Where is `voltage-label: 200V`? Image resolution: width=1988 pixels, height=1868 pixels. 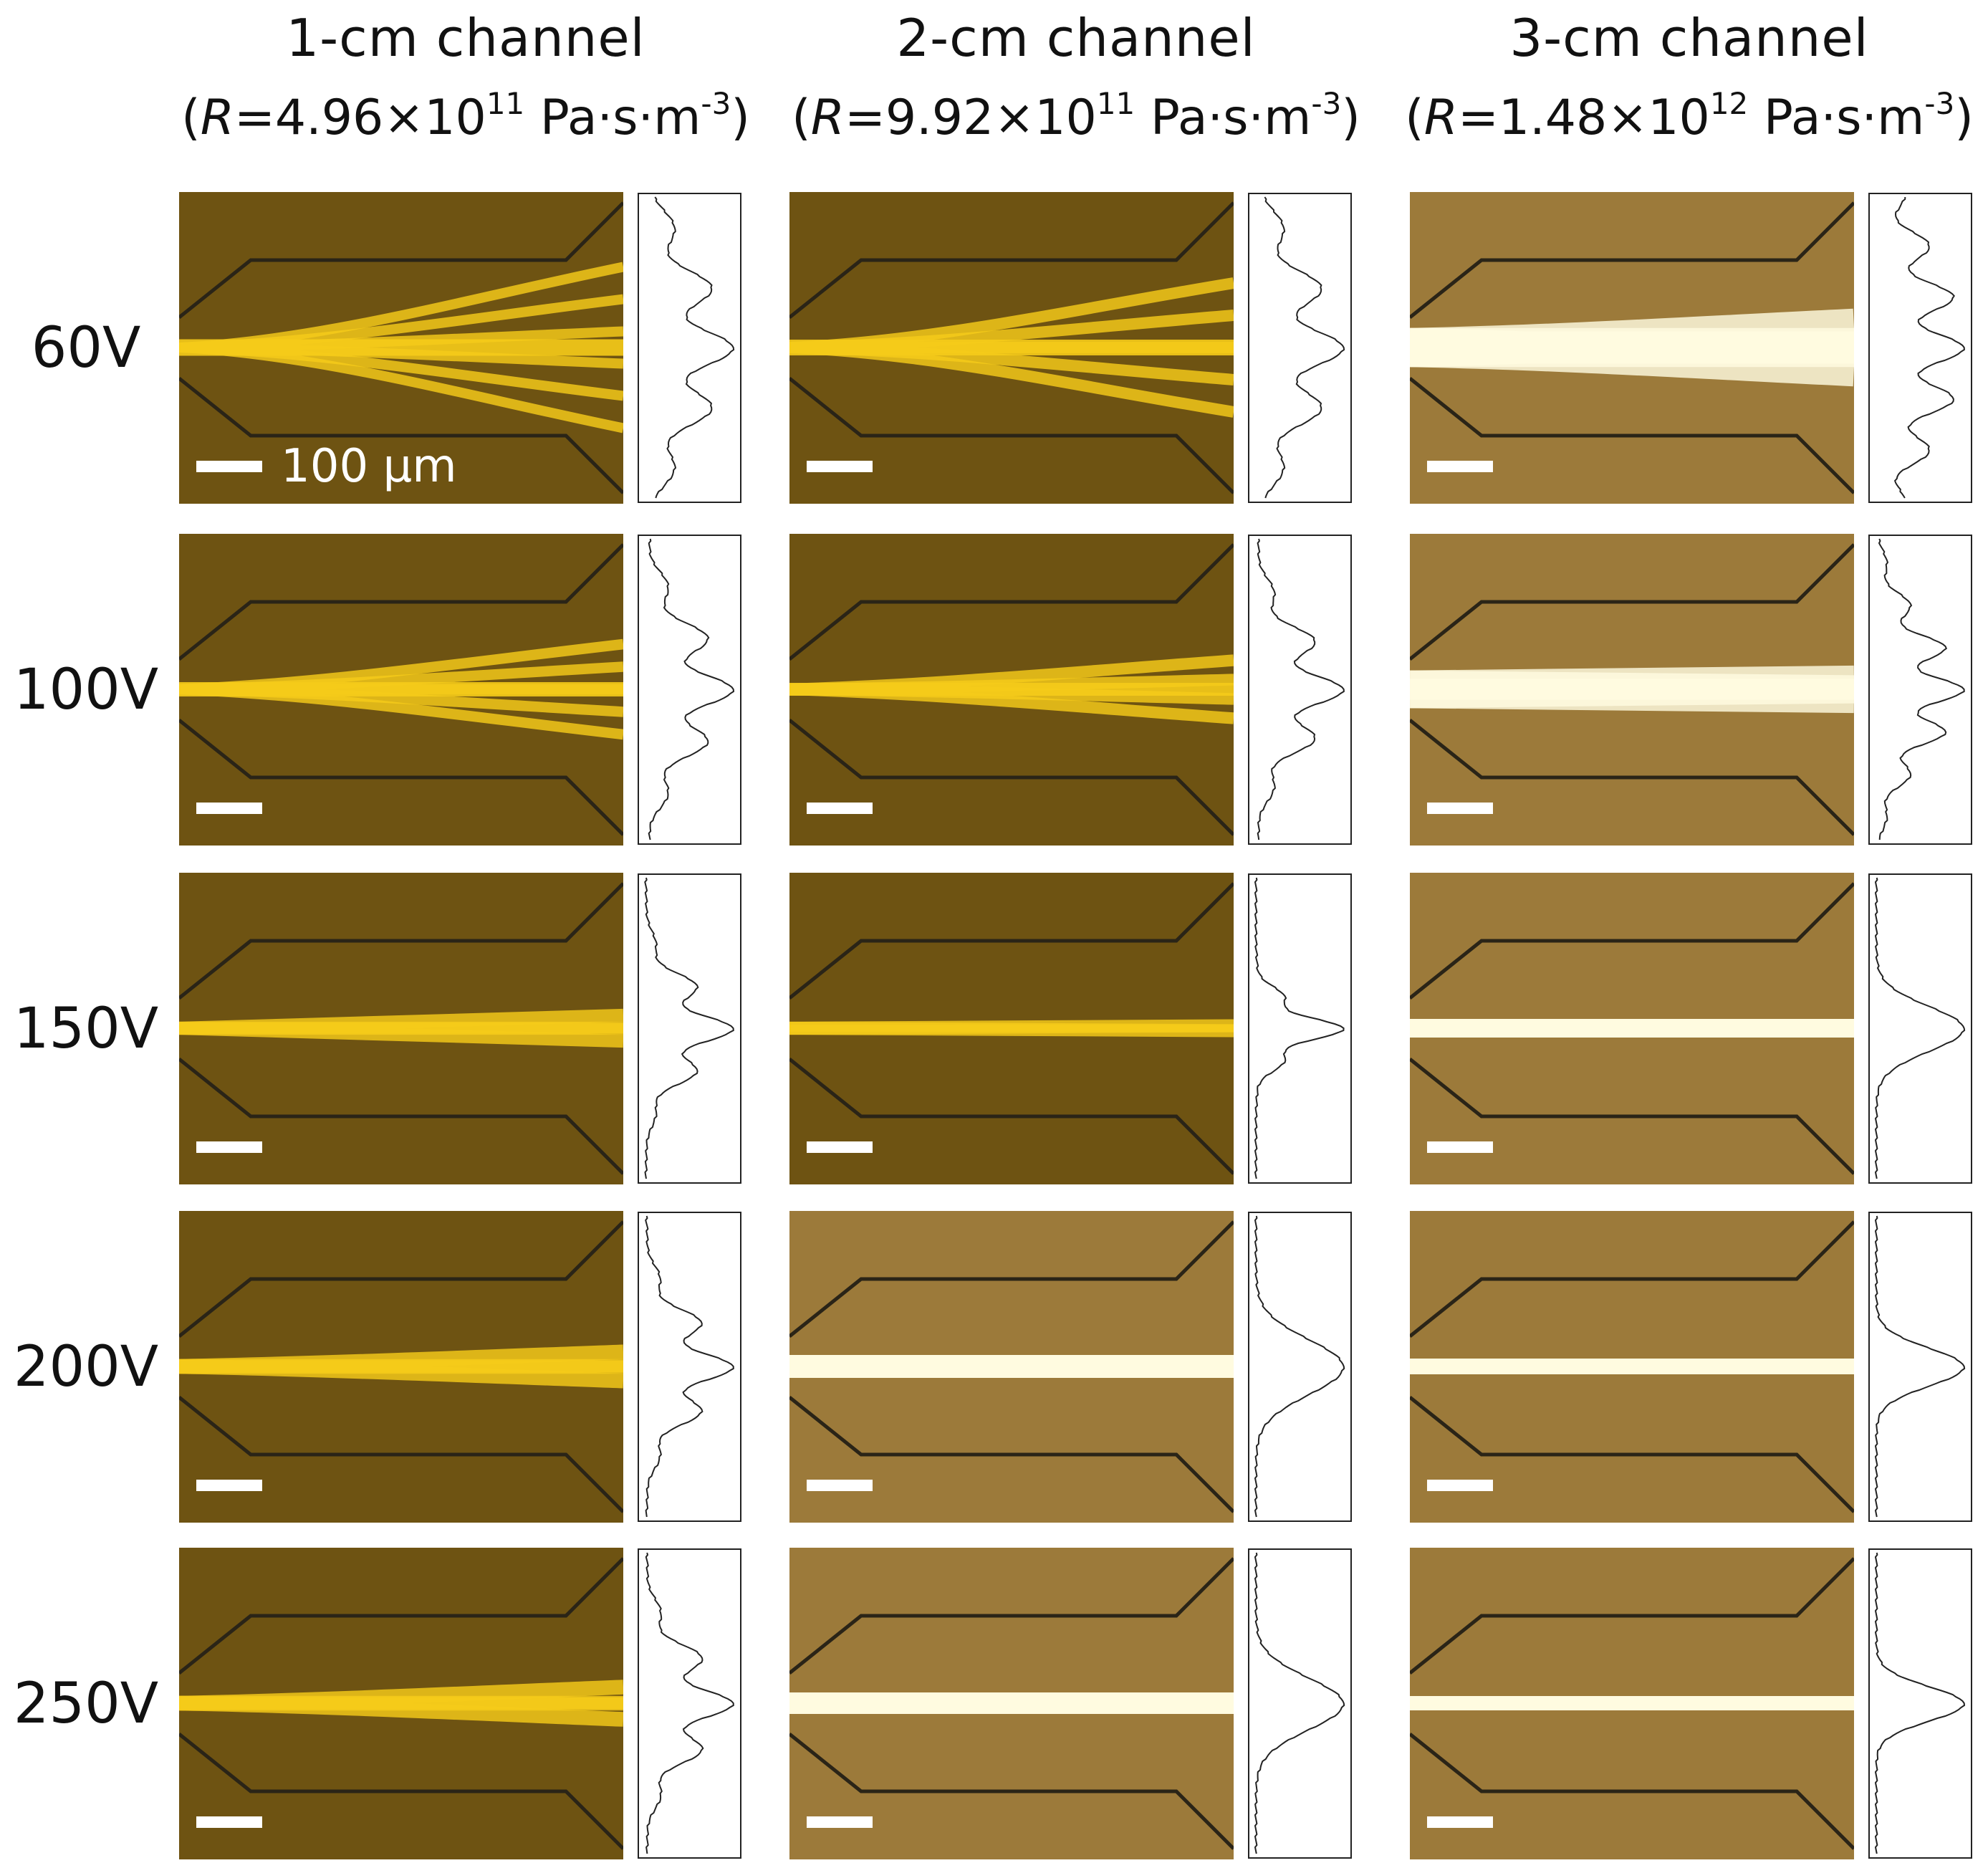 voltage-label: 200V is located at coordinates (86, 1367).